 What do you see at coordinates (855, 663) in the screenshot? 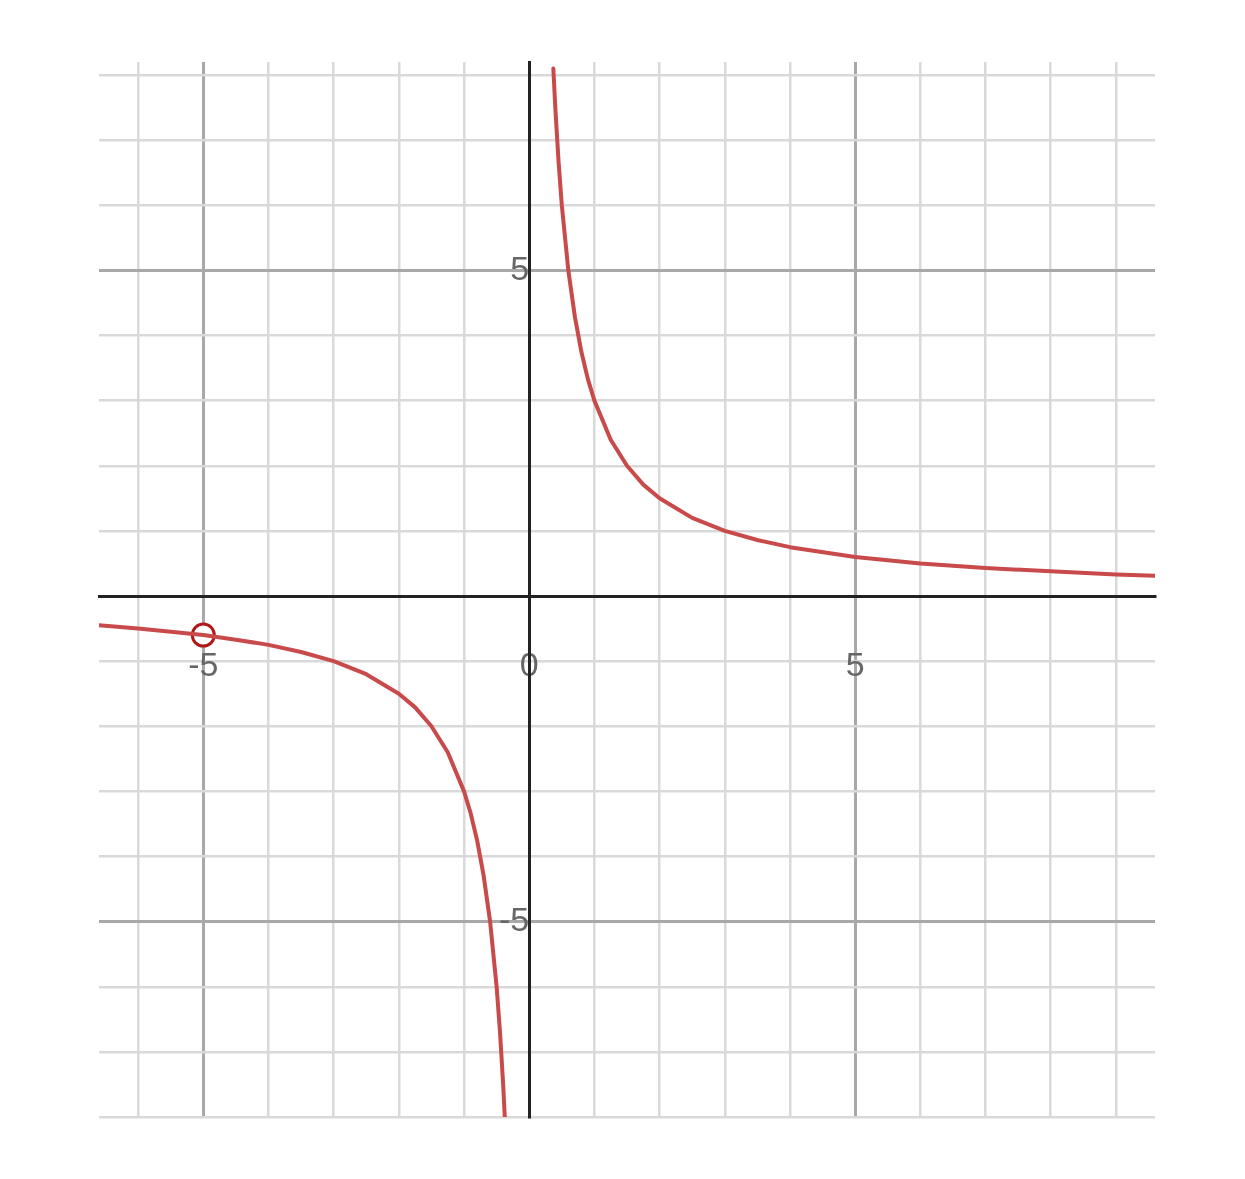
I see `x-tick-label: 5` at bounding box center [855, 663].